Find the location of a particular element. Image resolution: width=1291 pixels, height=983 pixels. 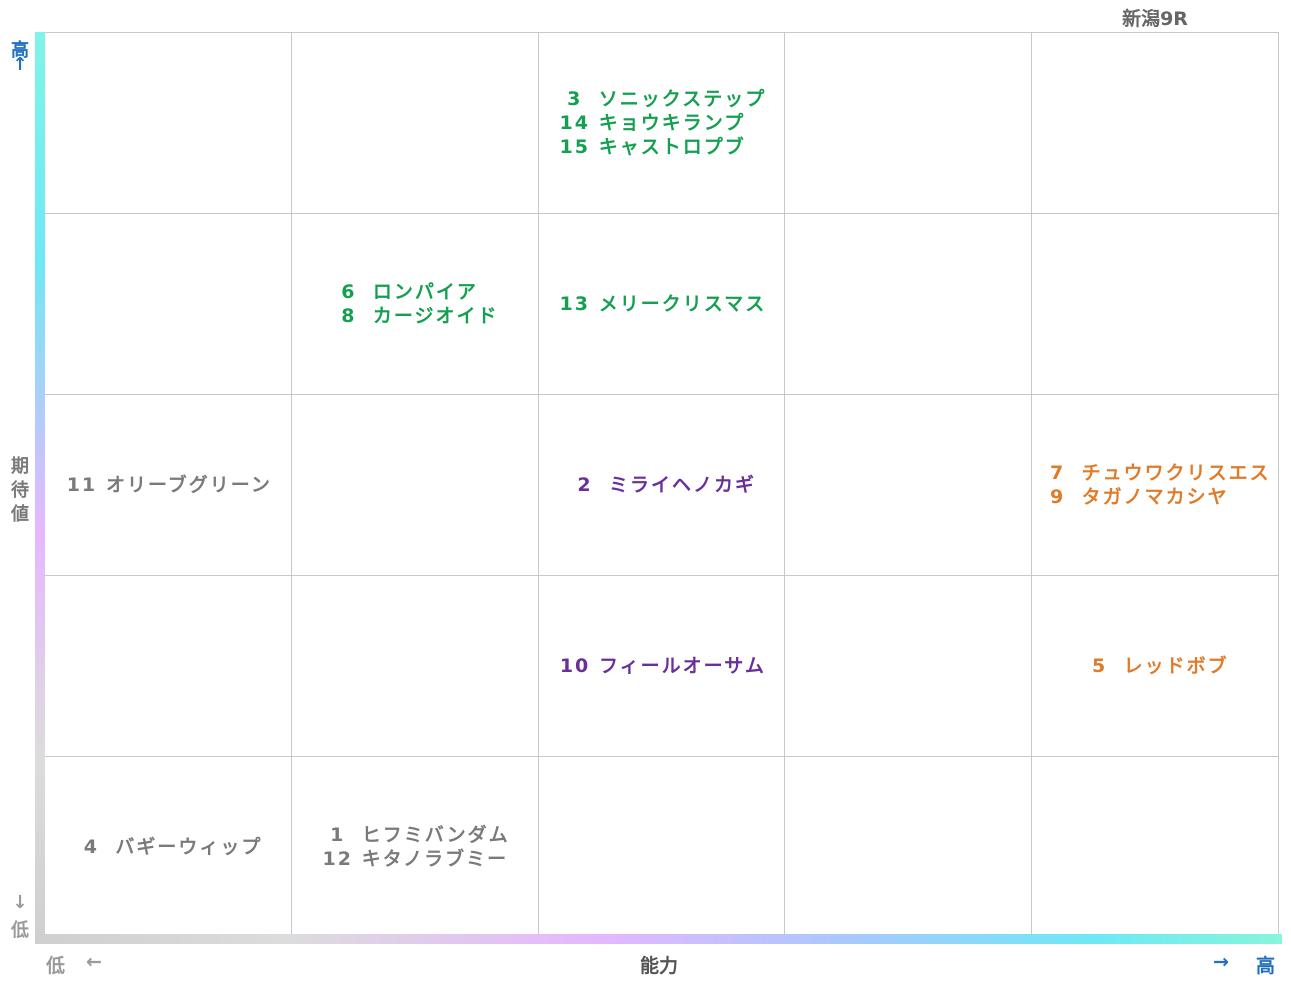

horse-entry: 1 ヒフミバンダム is located at coordinates (415, 835).